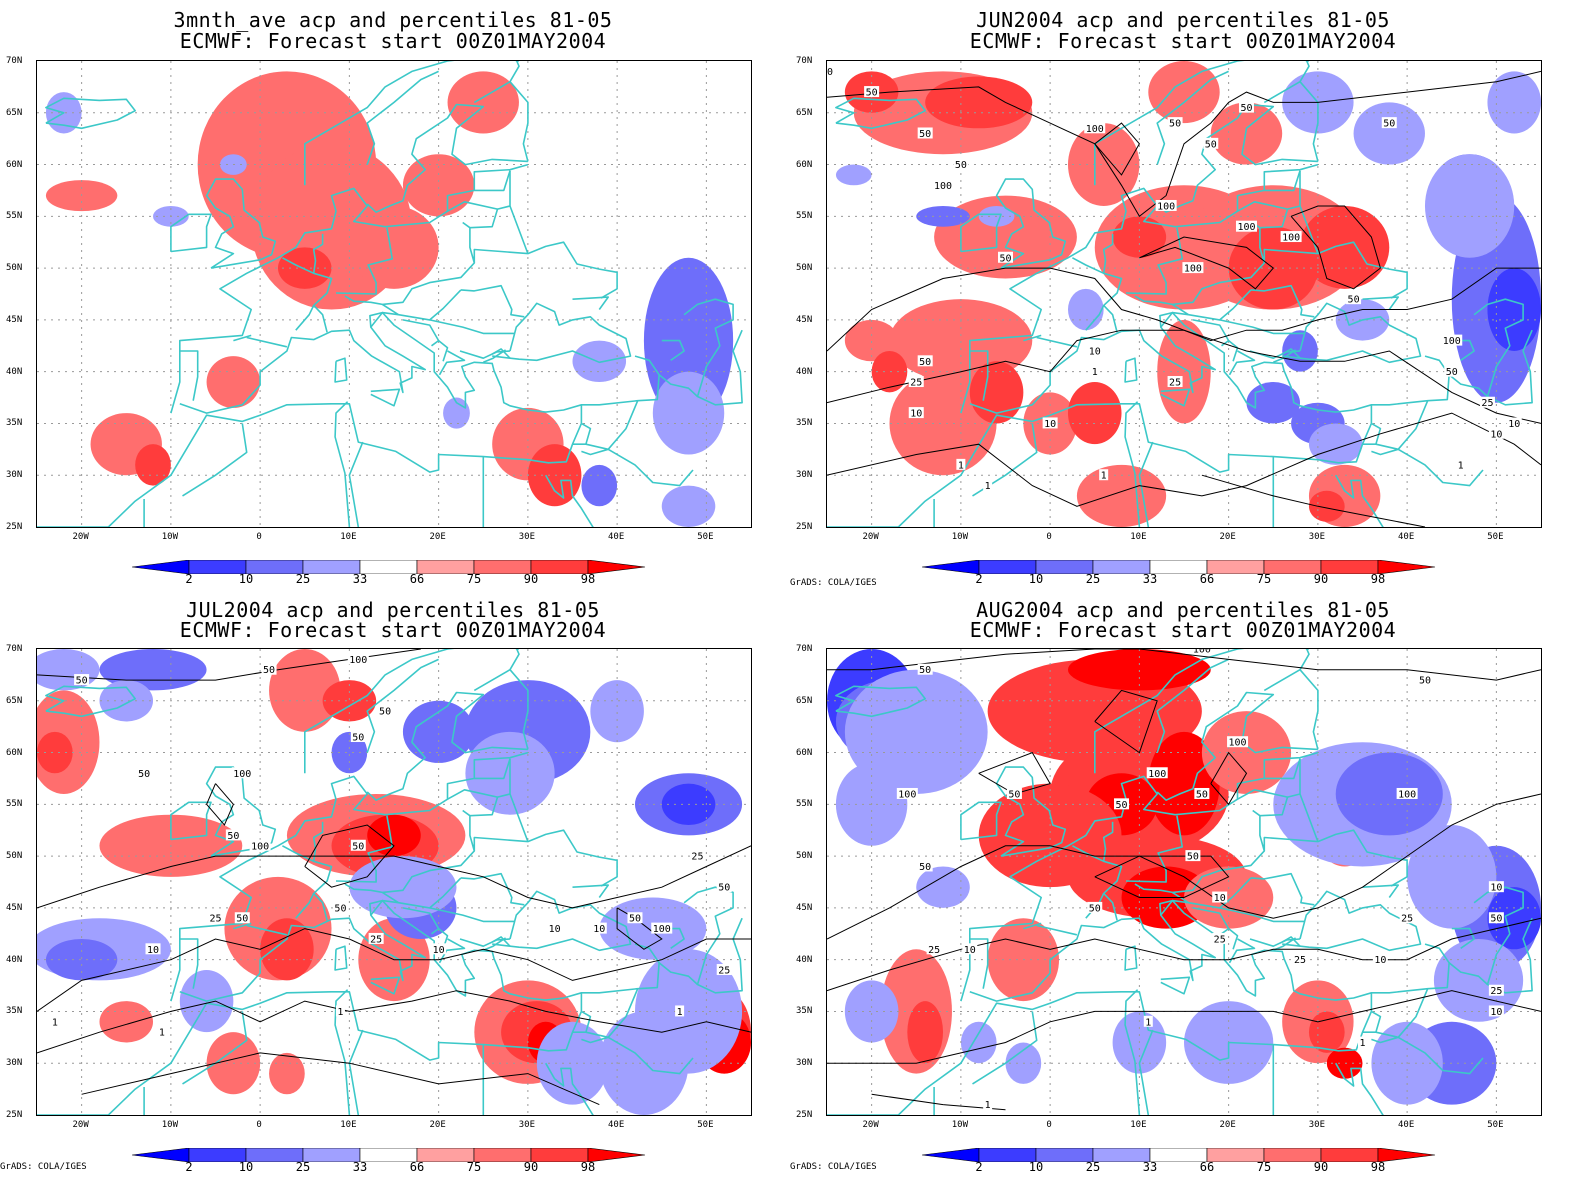 This screenshot has width=1596, height=1198. I want to click on longitude-label: 30E, so click(1316, 1125).